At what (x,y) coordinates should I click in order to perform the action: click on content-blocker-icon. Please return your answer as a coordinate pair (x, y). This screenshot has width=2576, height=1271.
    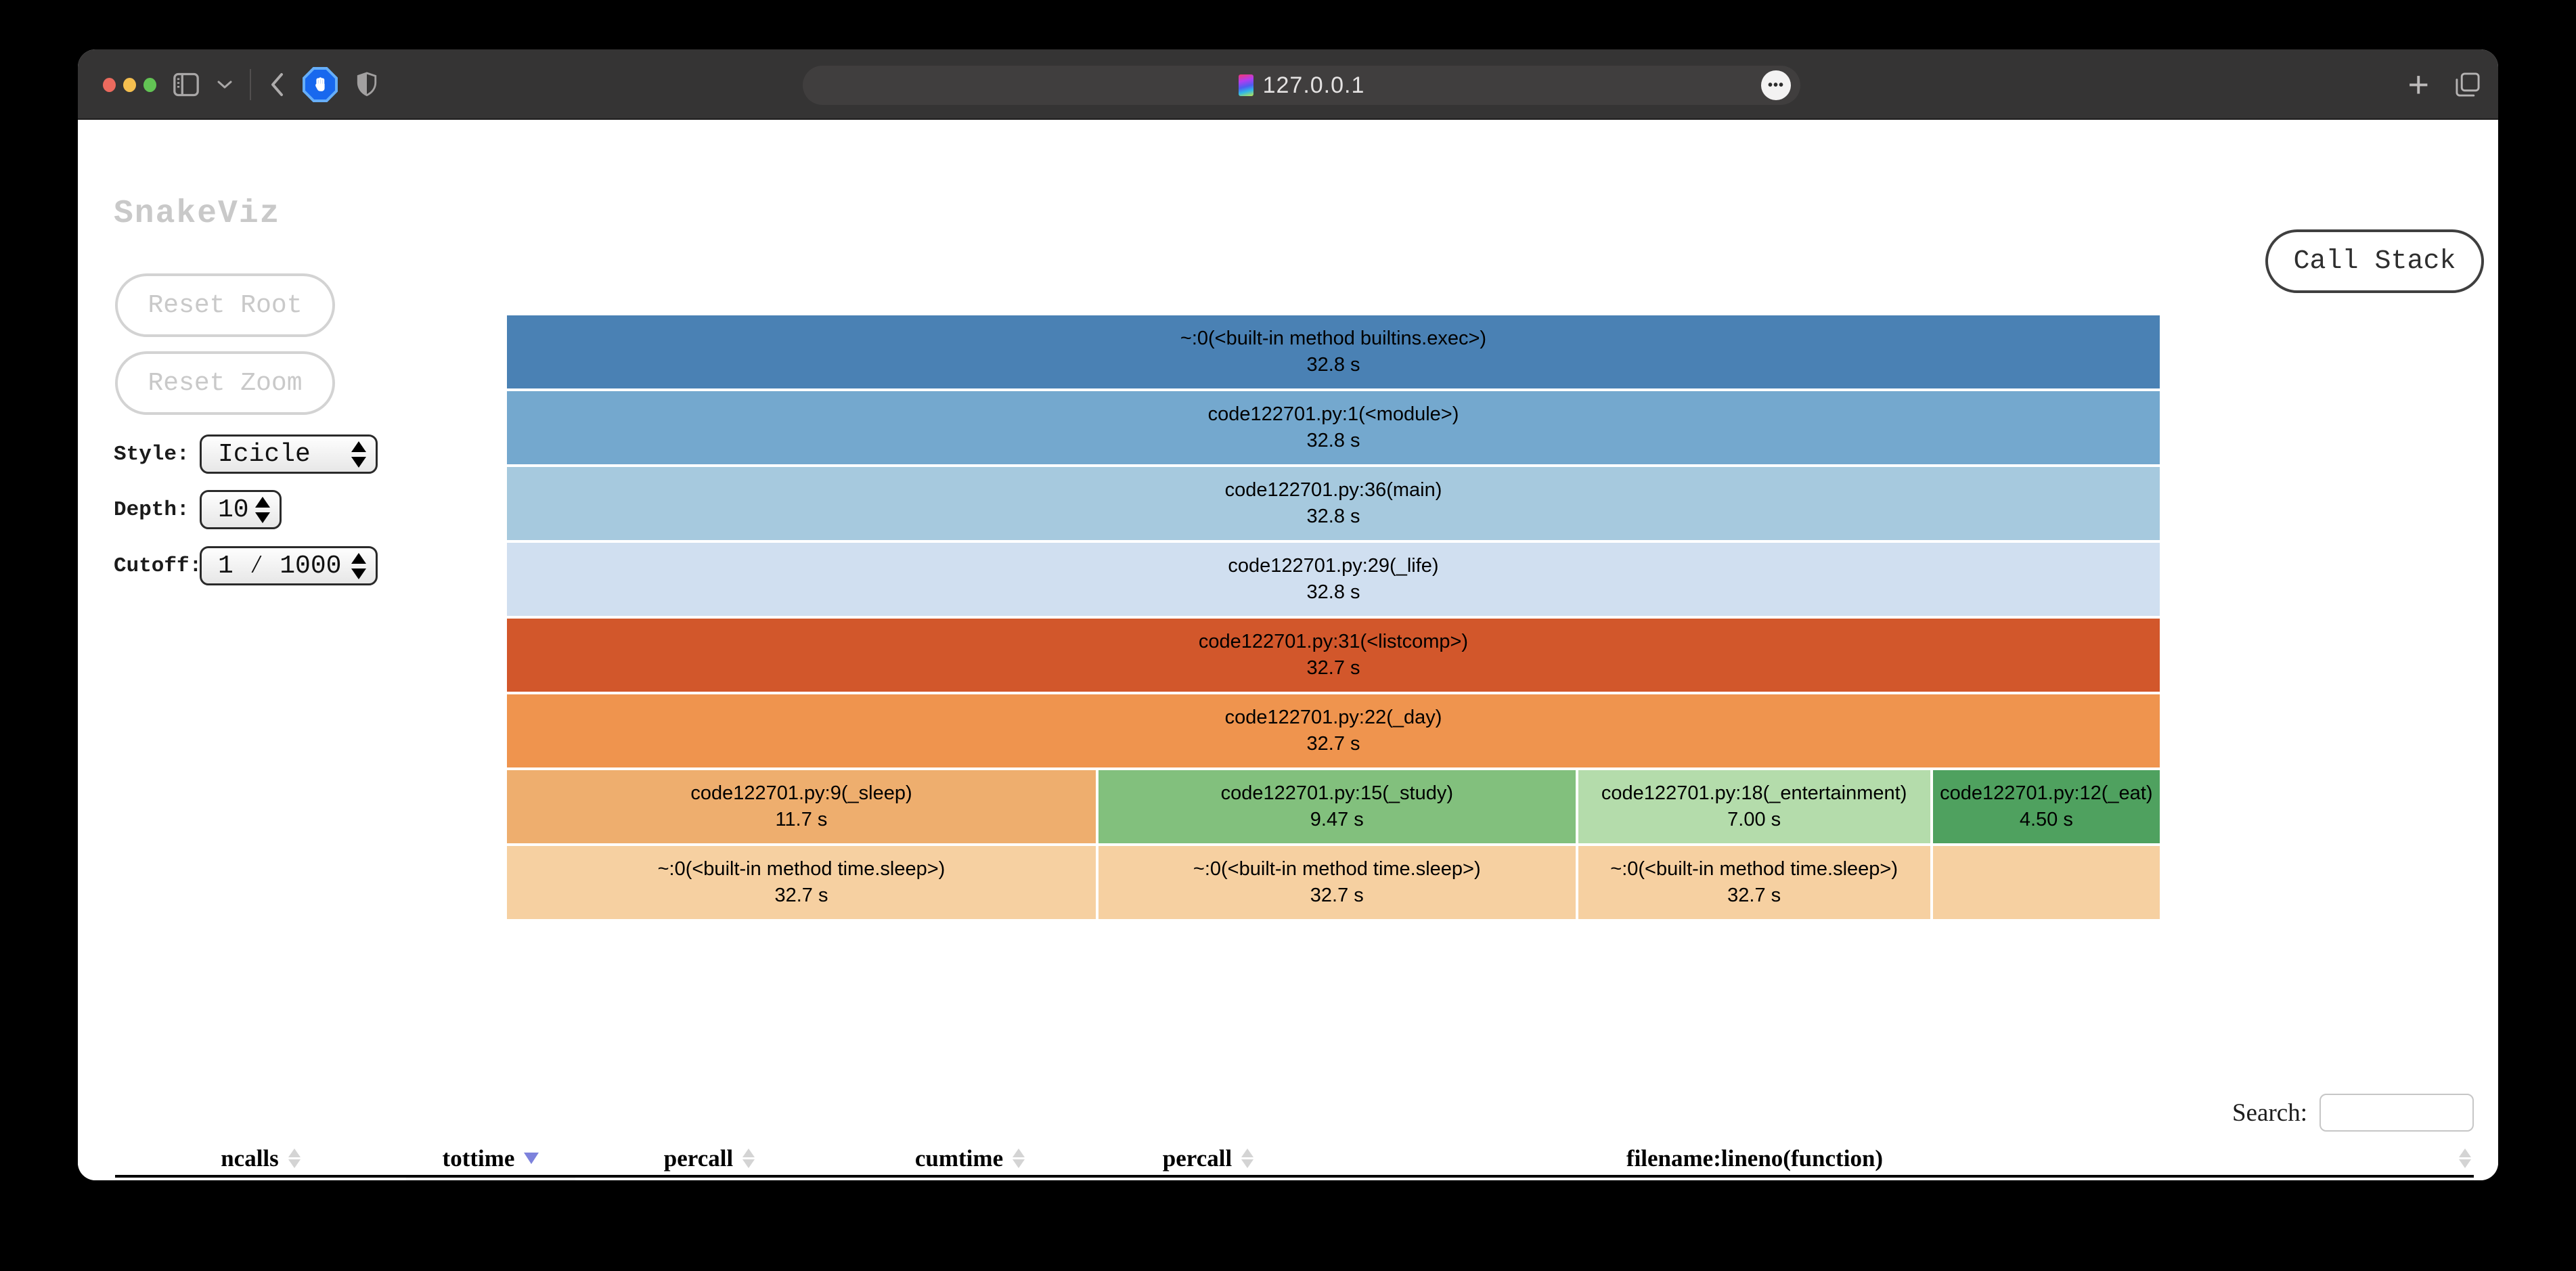
    Looking at the image, I should click on (320, 84).